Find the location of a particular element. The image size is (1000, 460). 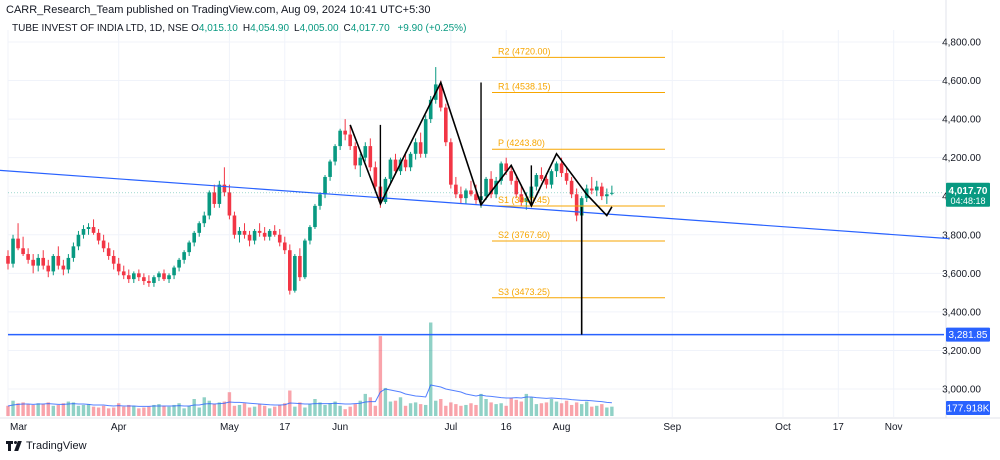

pivot-label: S3 (3473.25) is located at coordinates (524, 292).